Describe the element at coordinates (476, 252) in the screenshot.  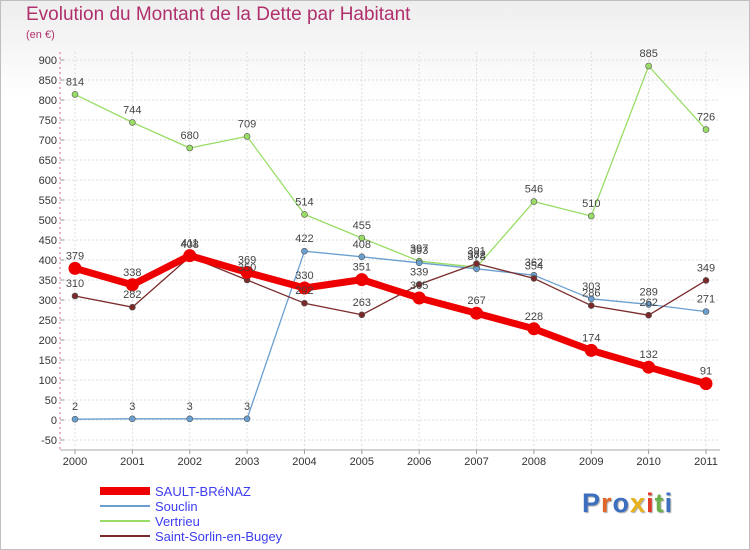
I see `data-label-3: 391` at that location.